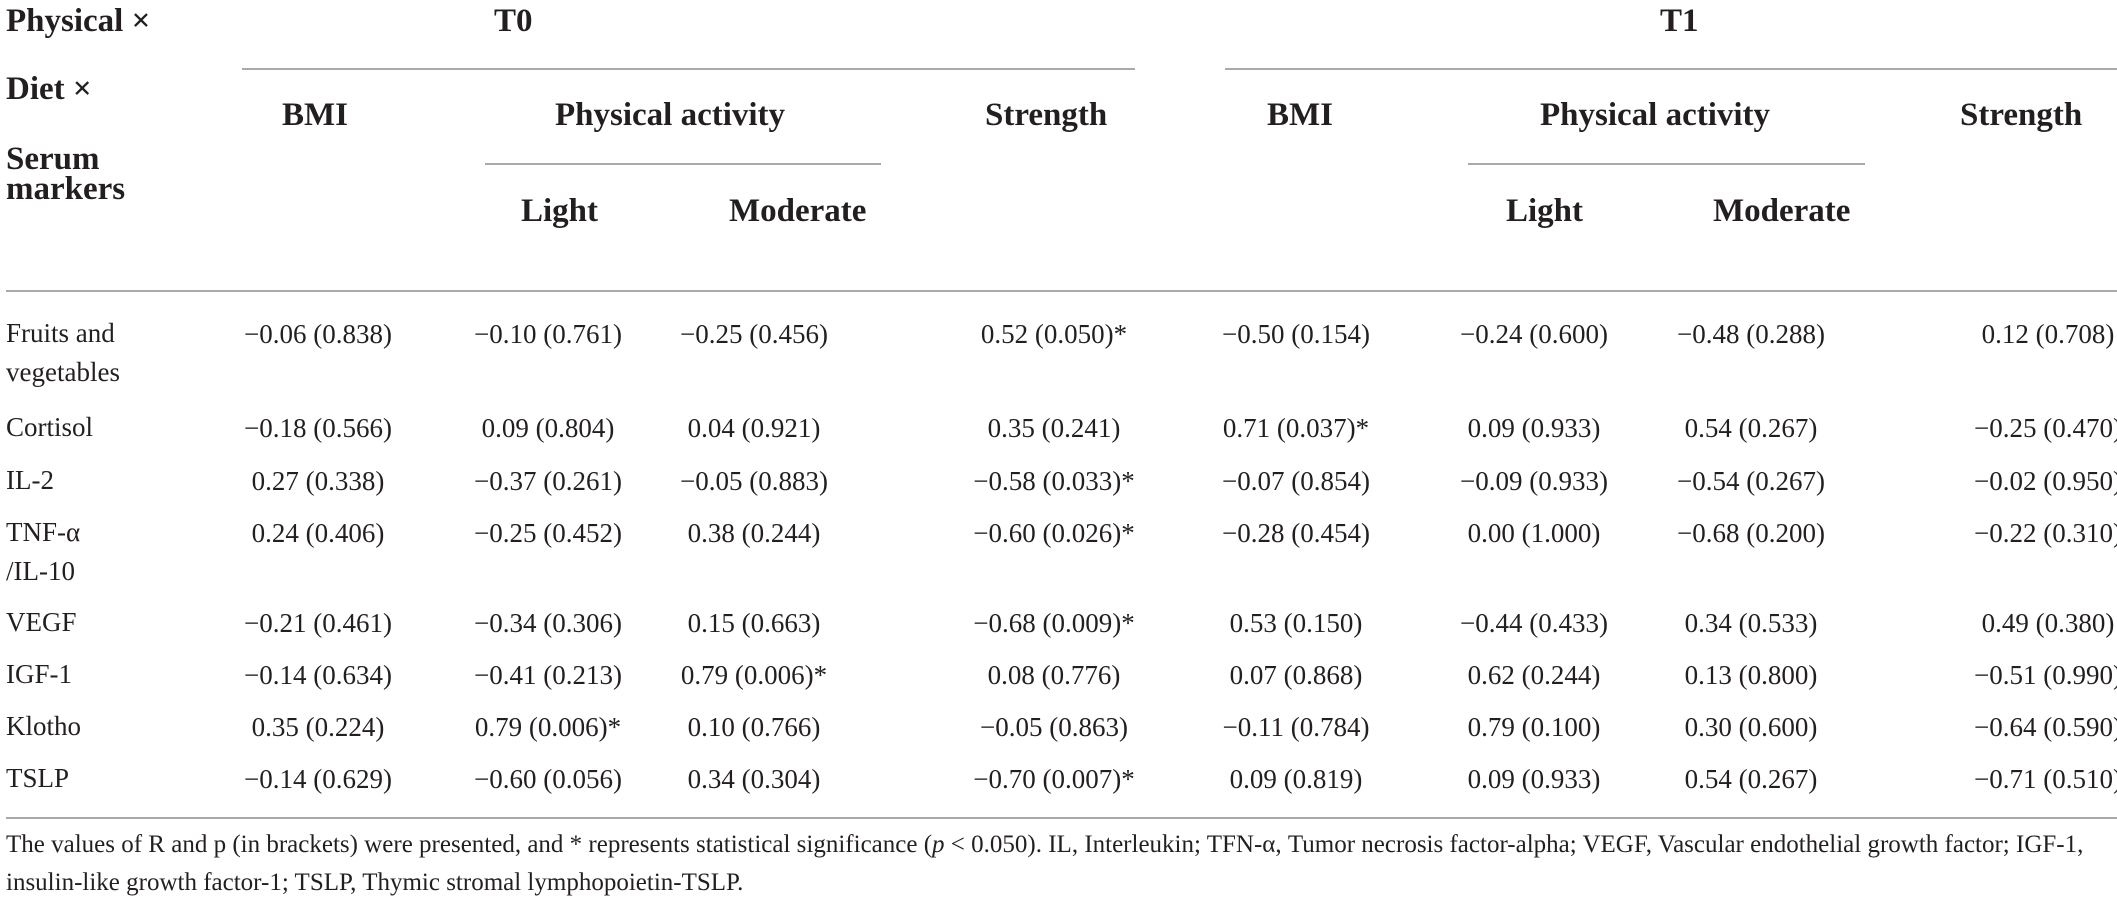  What do you see at coordinates (1751, 623) in the screenshot?
I see `table-cell: 0.34 (0.533)` at bounding box center [1751, 623].